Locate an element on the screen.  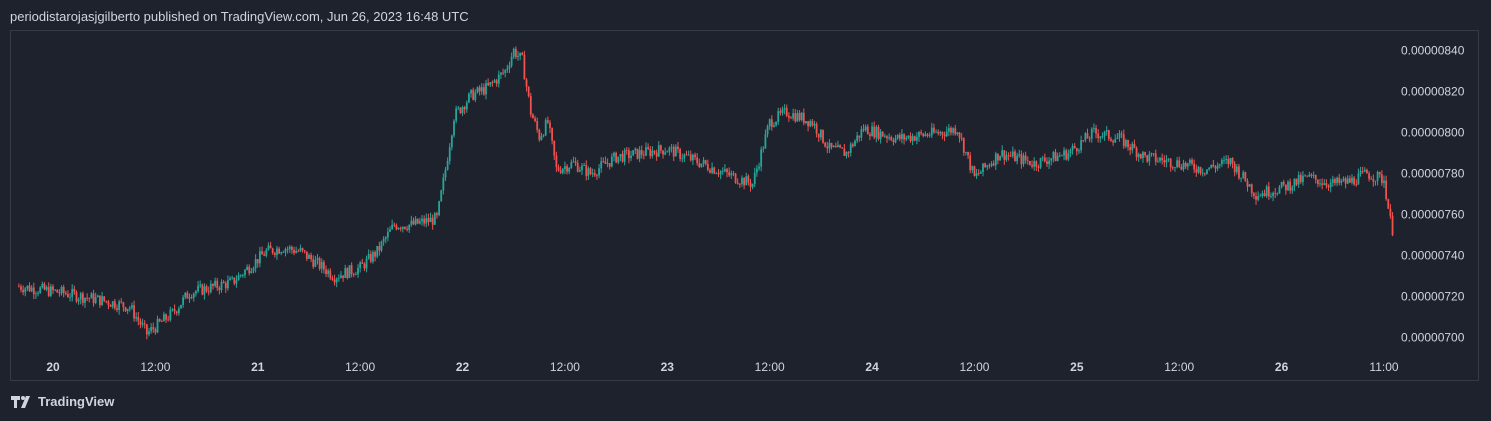
tradingview-brand: TradingView is located at coordinates (62, 401).